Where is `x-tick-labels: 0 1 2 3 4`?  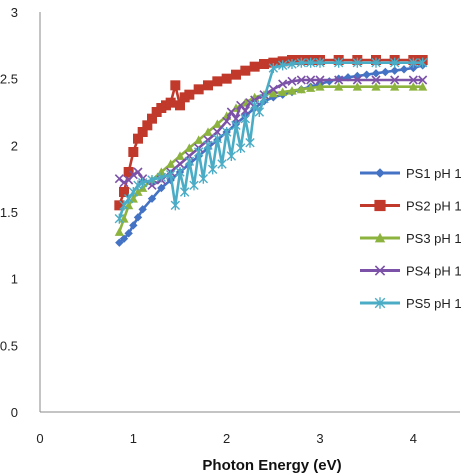 x-tick-labels: 0 1 2 3 4 is located at coordinates (226, 438).